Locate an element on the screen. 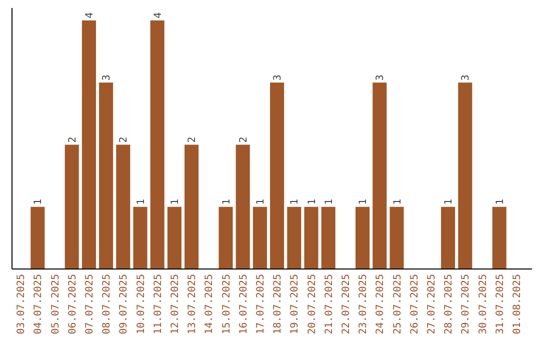 Image resolution: width=540 pixels, height=340 pixels. x-tick-label: 17.07.2025 is located at coordinates (260, 304).